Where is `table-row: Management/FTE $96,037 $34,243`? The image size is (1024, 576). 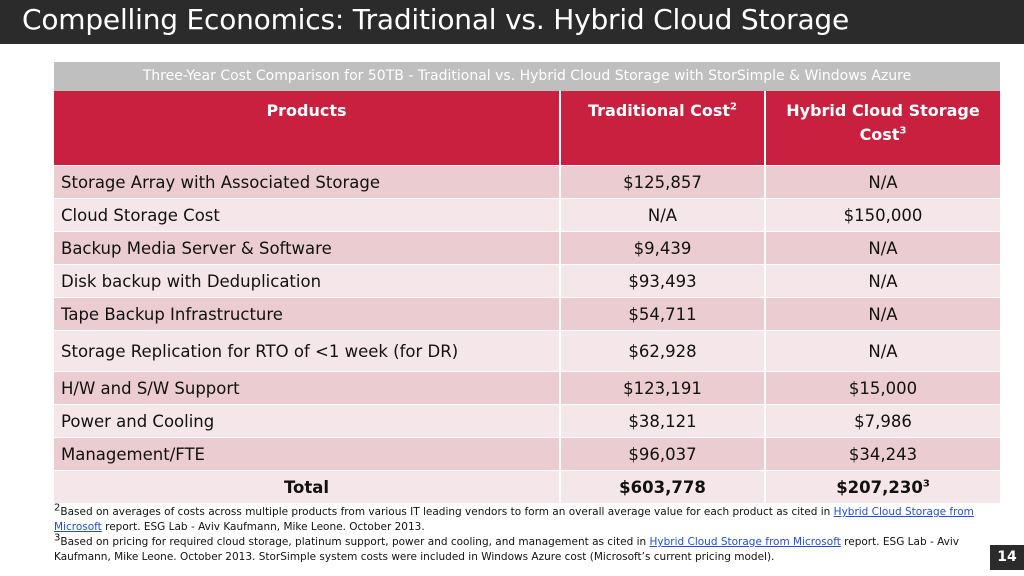
table-row: Management/FTE $96,037 $34,243 is located at coordinates (527, 454).